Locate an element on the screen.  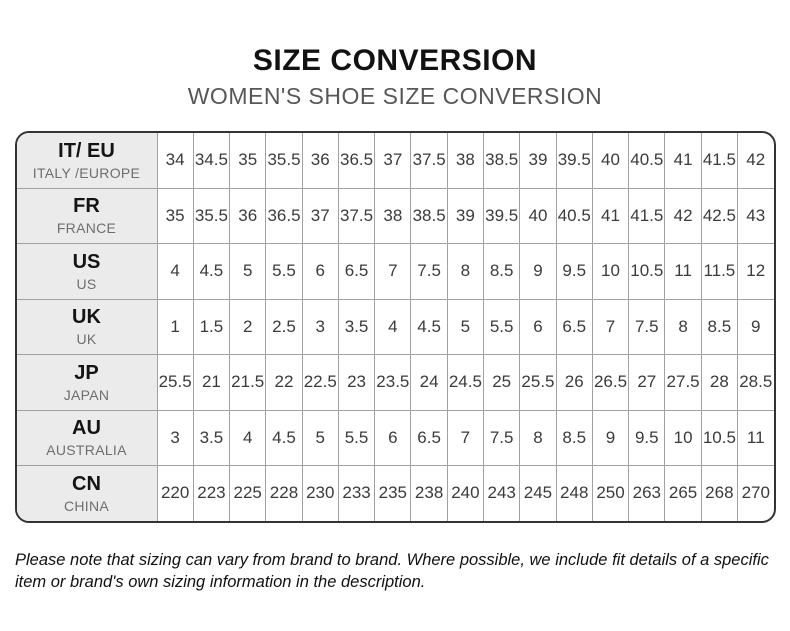
row-header: FR FRANCE is located at coordinates (87, 215).